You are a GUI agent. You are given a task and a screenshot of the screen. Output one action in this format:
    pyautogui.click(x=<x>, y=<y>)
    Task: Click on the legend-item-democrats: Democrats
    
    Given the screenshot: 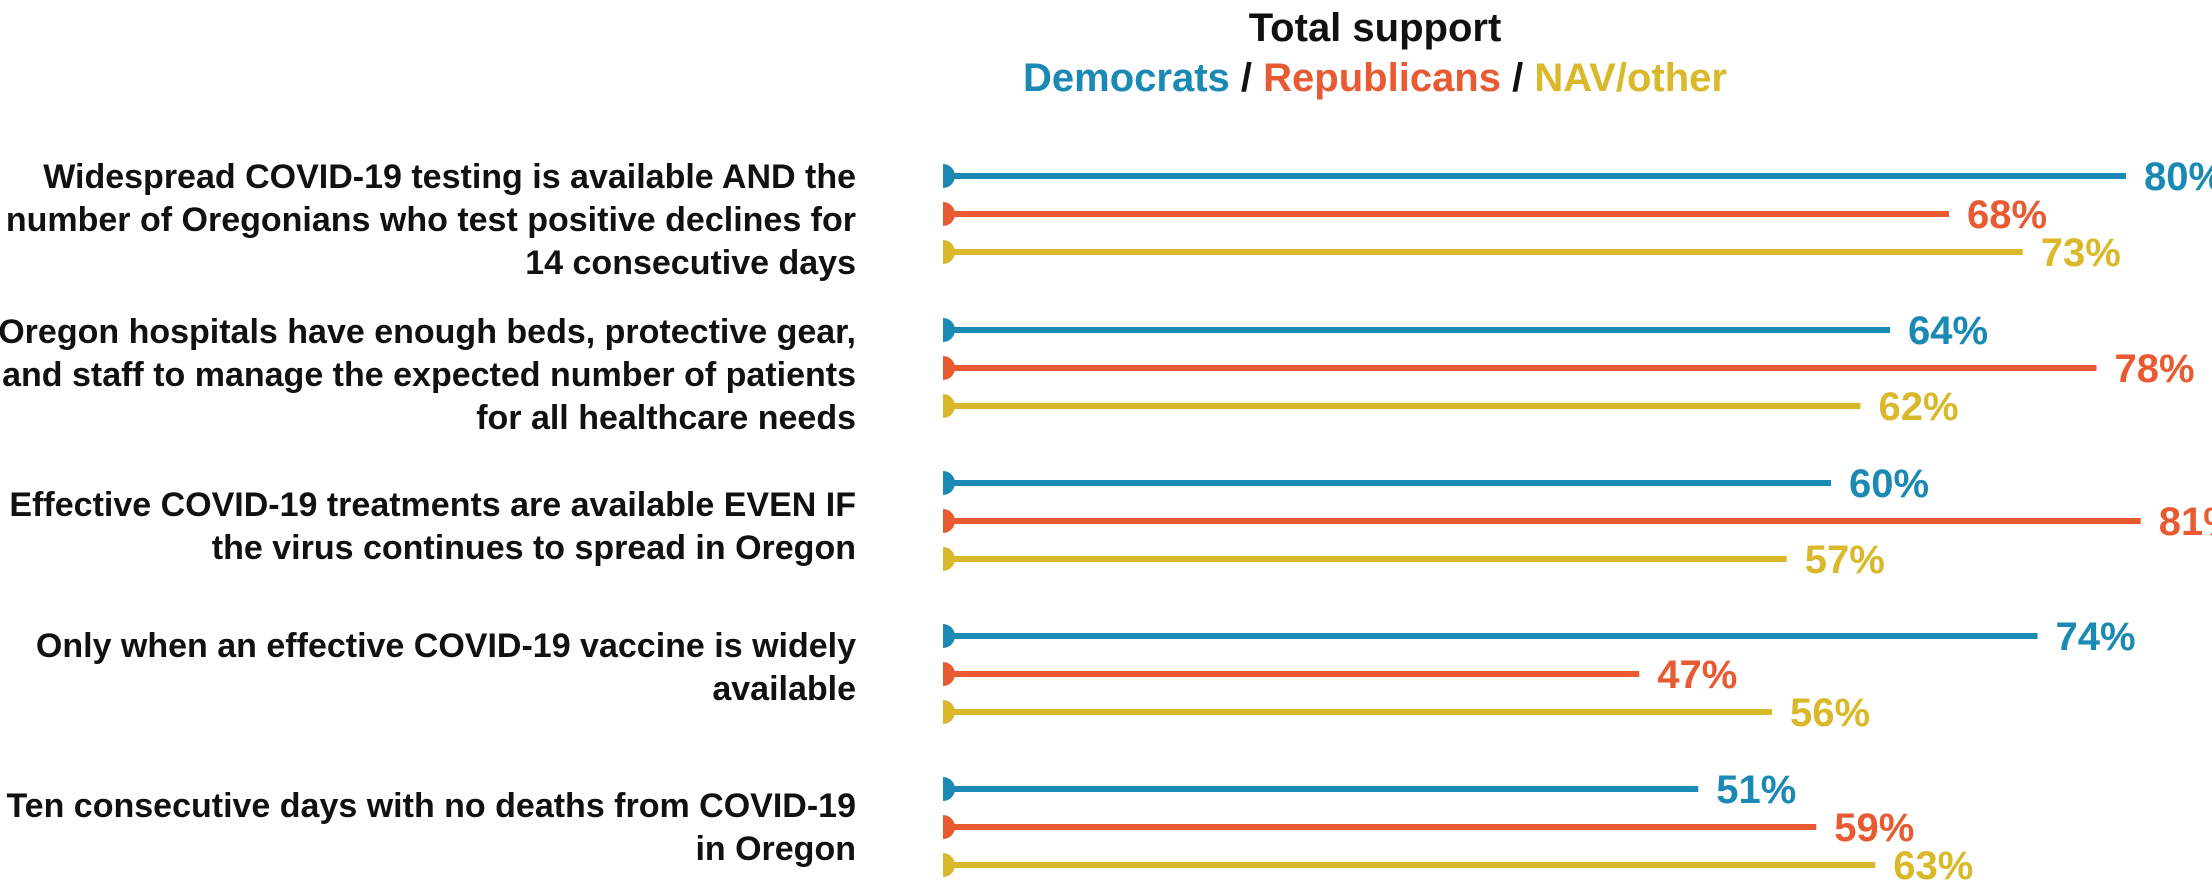 What is the action you would take?
    pyautogui.click(x=1126, y=78)
    